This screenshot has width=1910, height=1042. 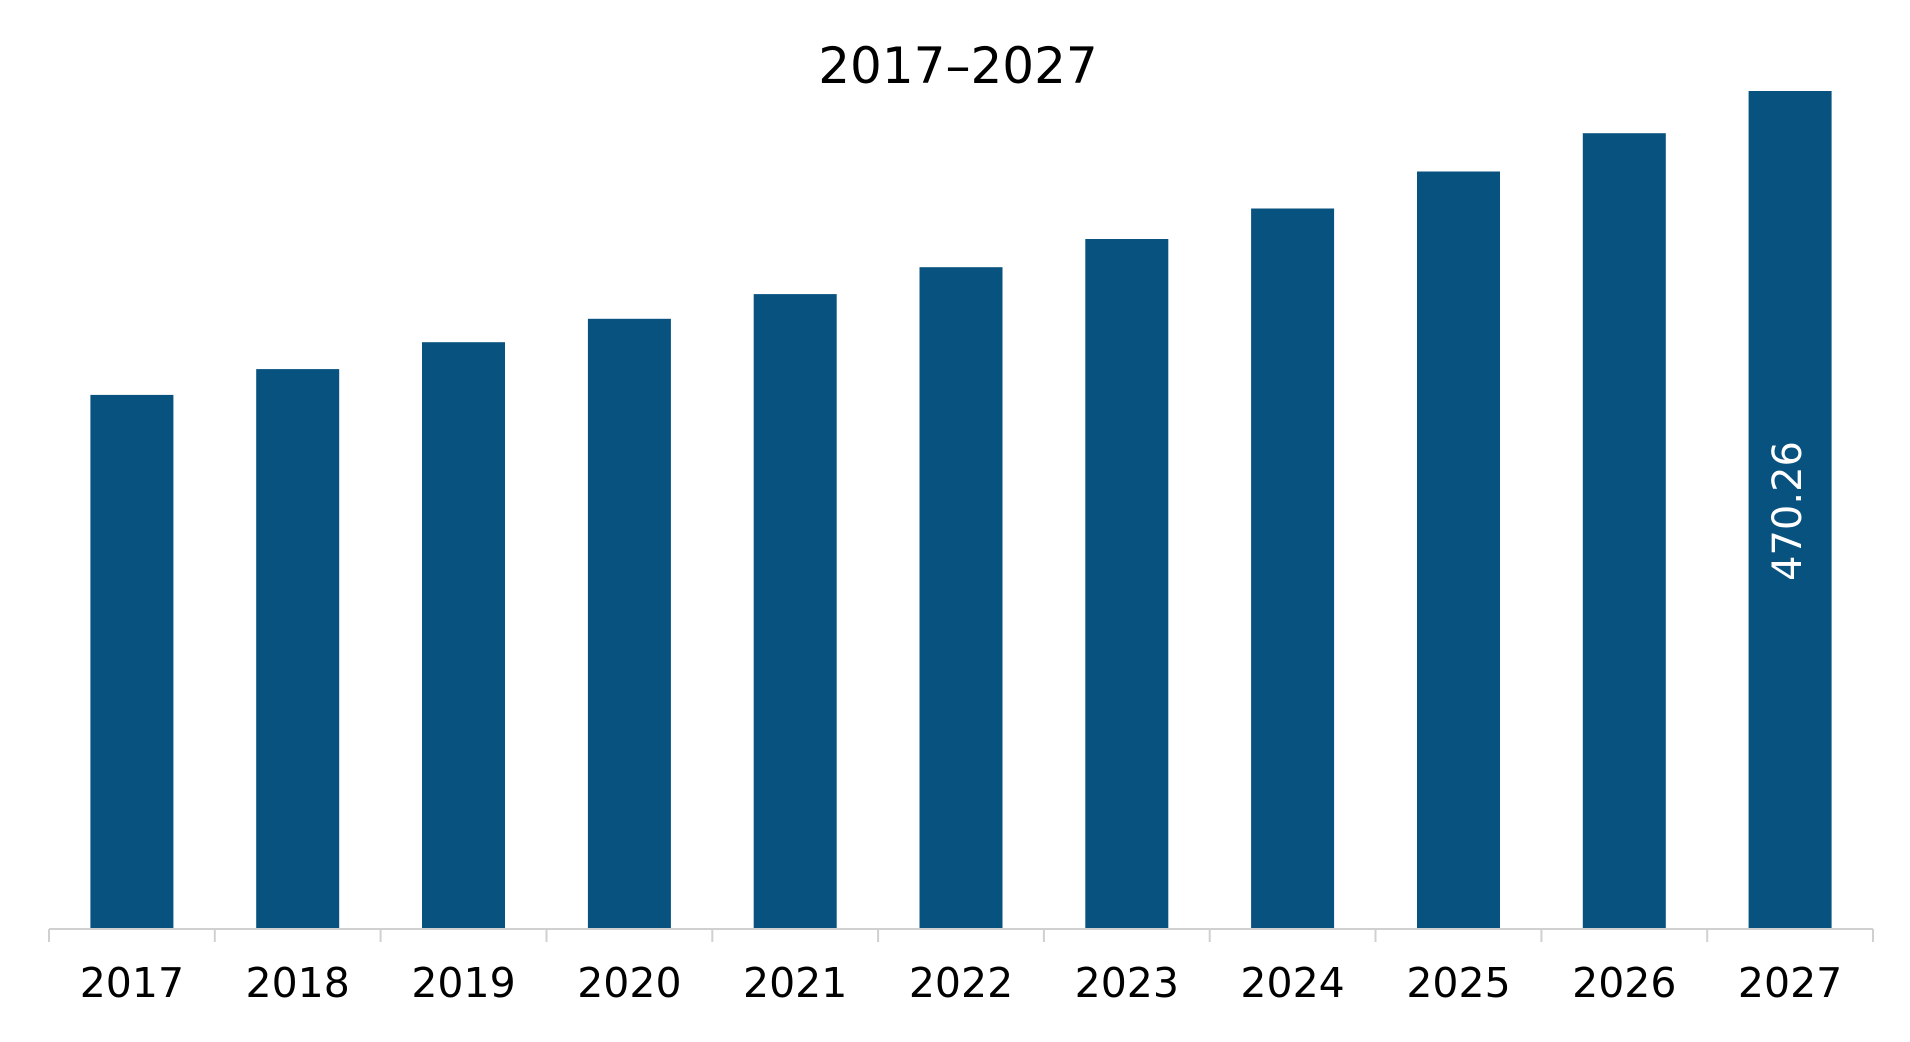 I want to click on data-labels-layer: 470.26, so click(x=1788, y=511).